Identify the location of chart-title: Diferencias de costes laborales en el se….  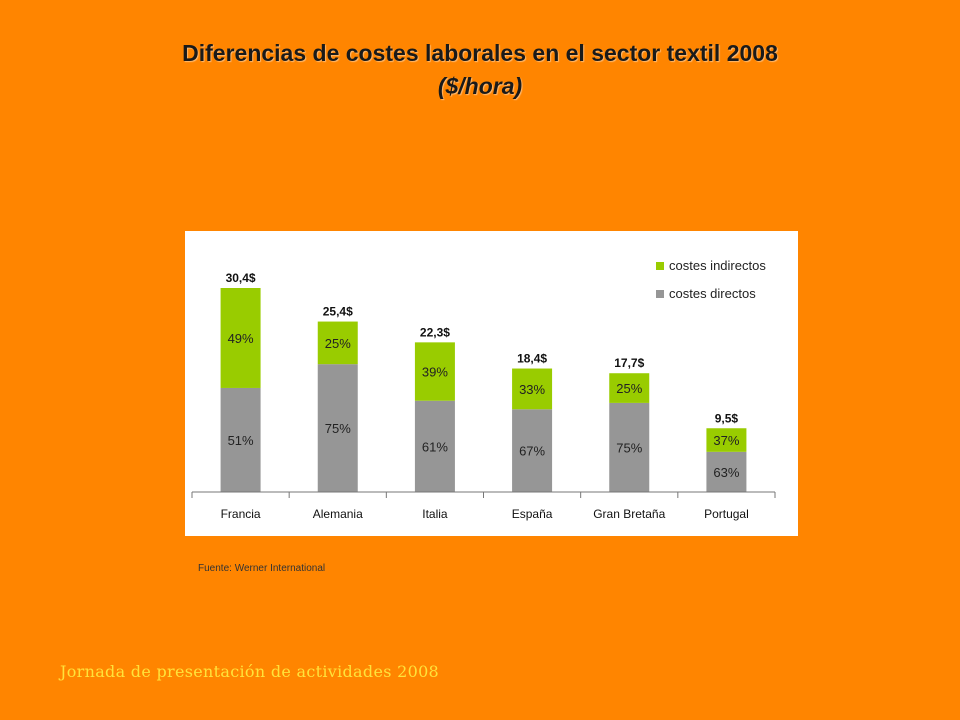
(480, 53).